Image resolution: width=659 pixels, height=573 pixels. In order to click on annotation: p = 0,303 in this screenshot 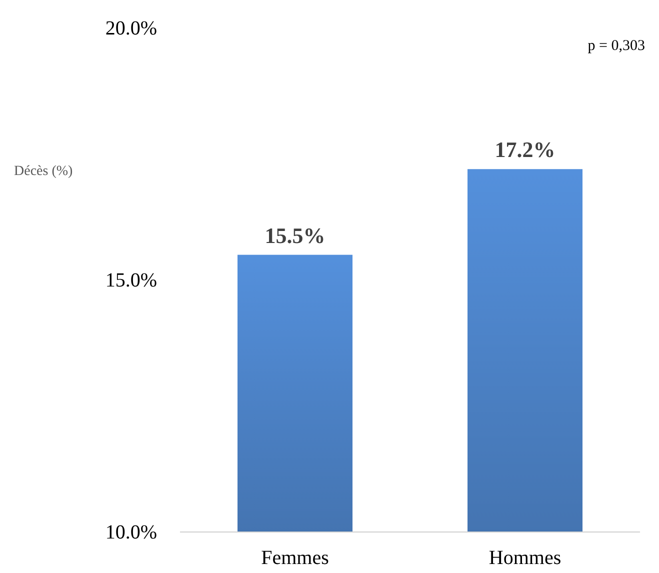, I will do `click(616, 46)`.